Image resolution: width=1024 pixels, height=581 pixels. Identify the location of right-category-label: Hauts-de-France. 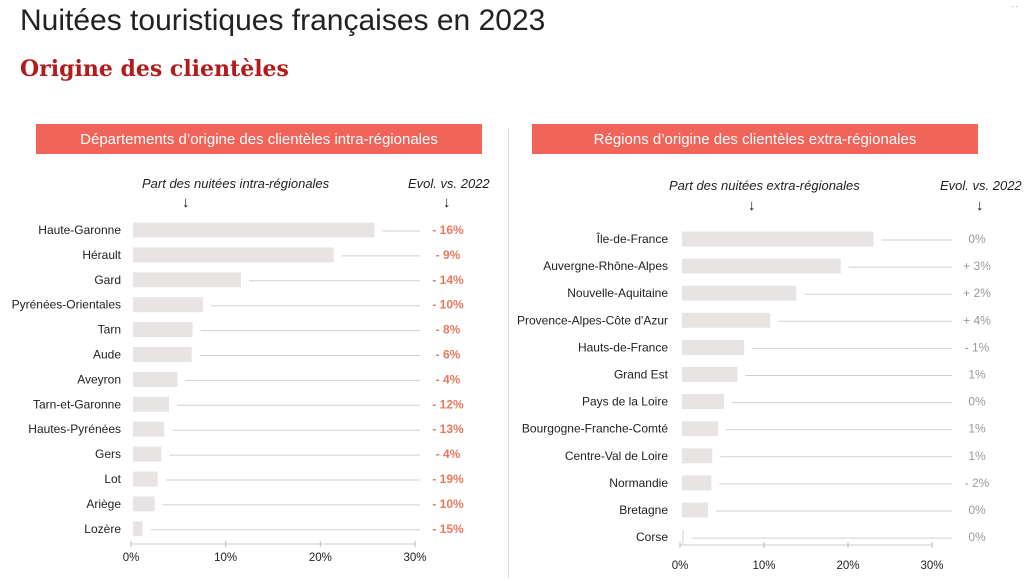
(623, 347).